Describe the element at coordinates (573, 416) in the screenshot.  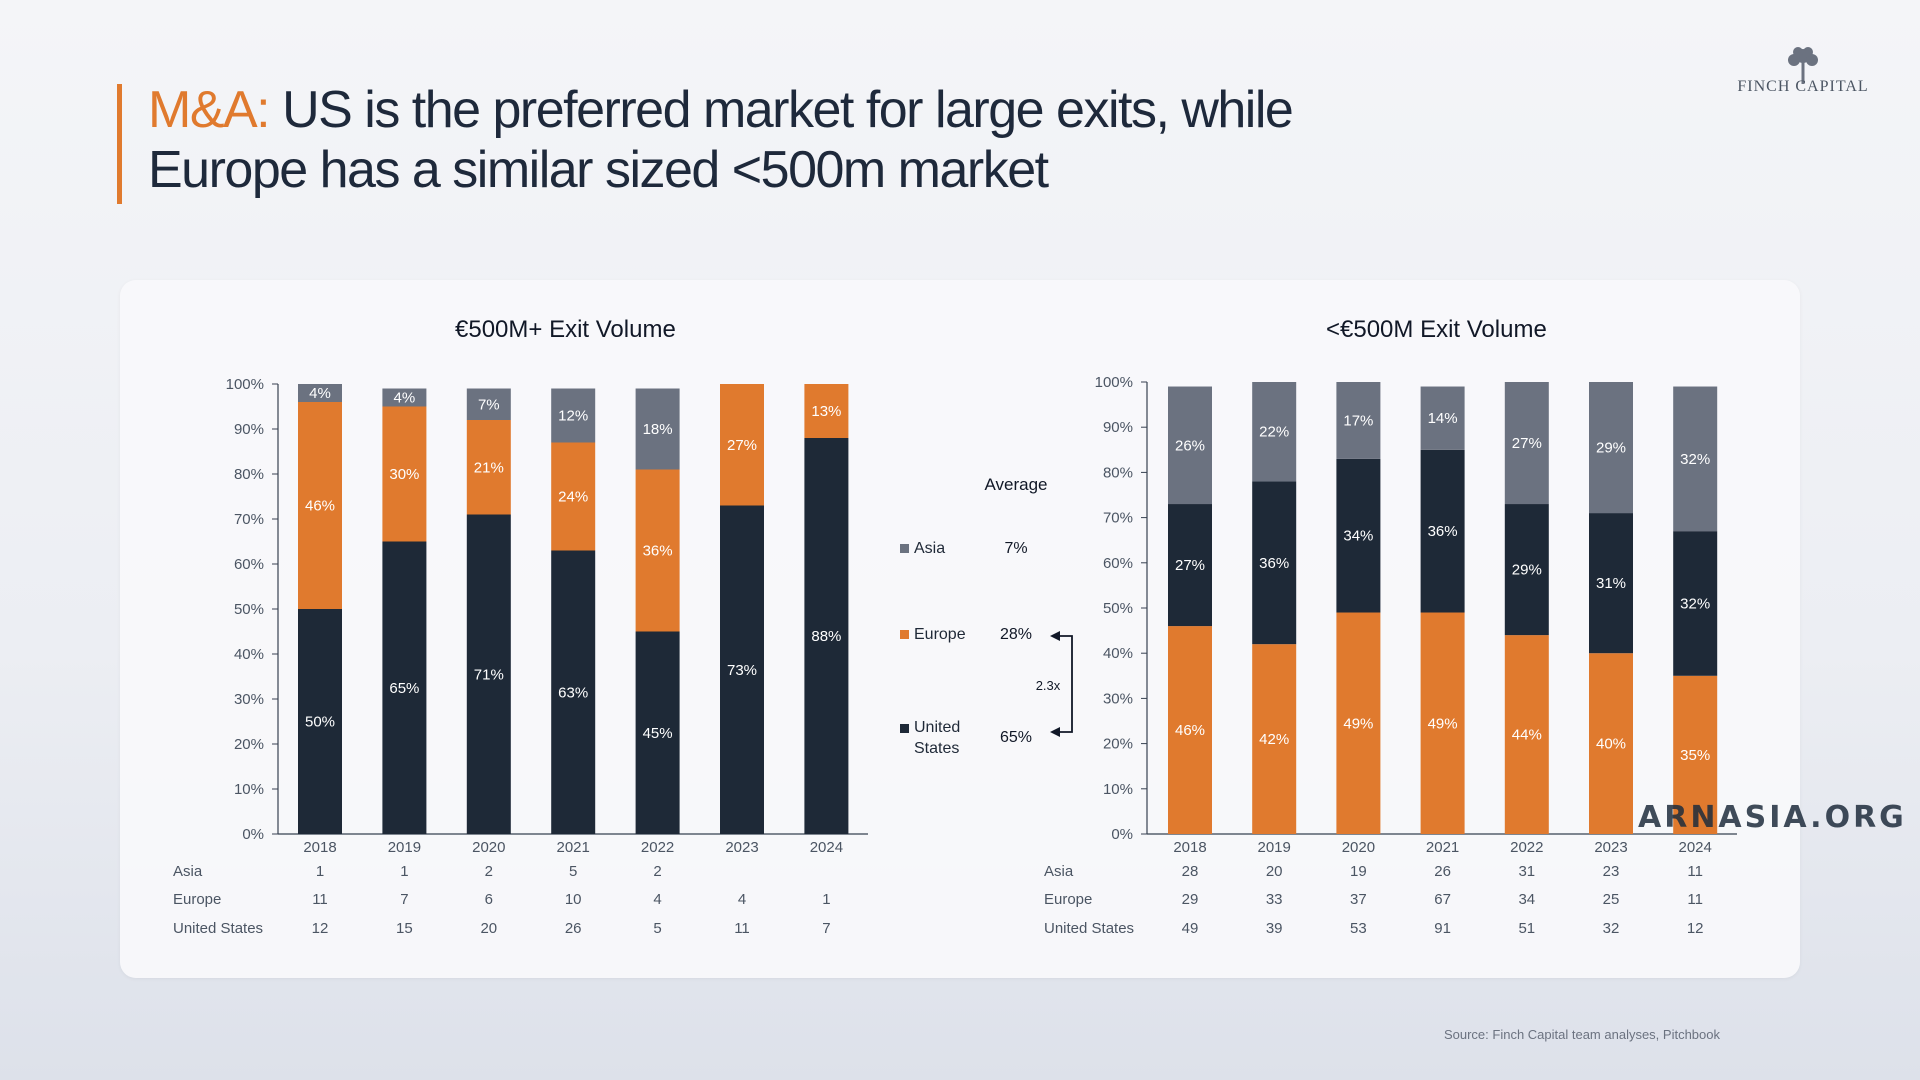
I see `bar-data-label: 12%` at that location.